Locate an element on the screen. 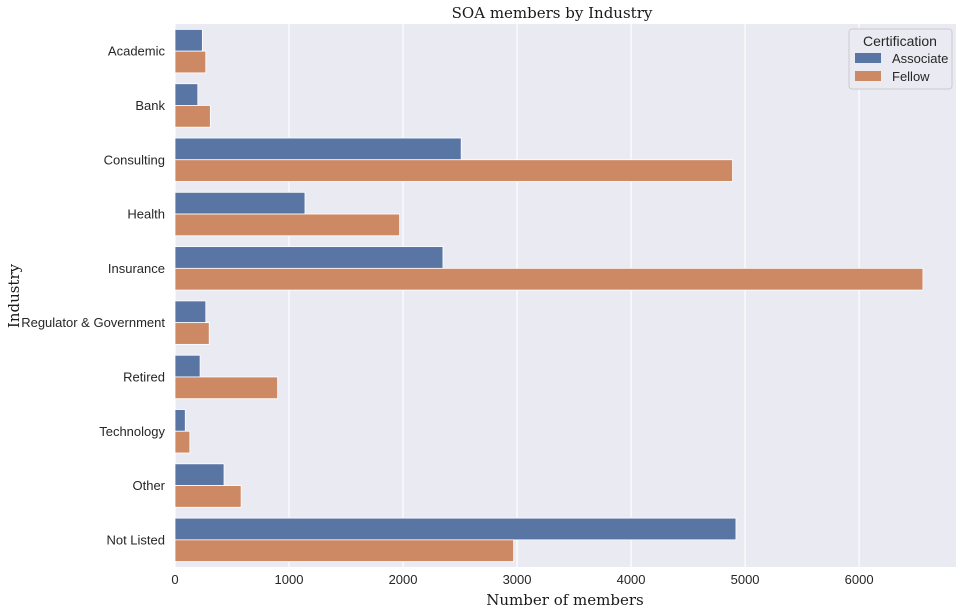  y-axis-title: Industry is located at coordinates (14, 295).